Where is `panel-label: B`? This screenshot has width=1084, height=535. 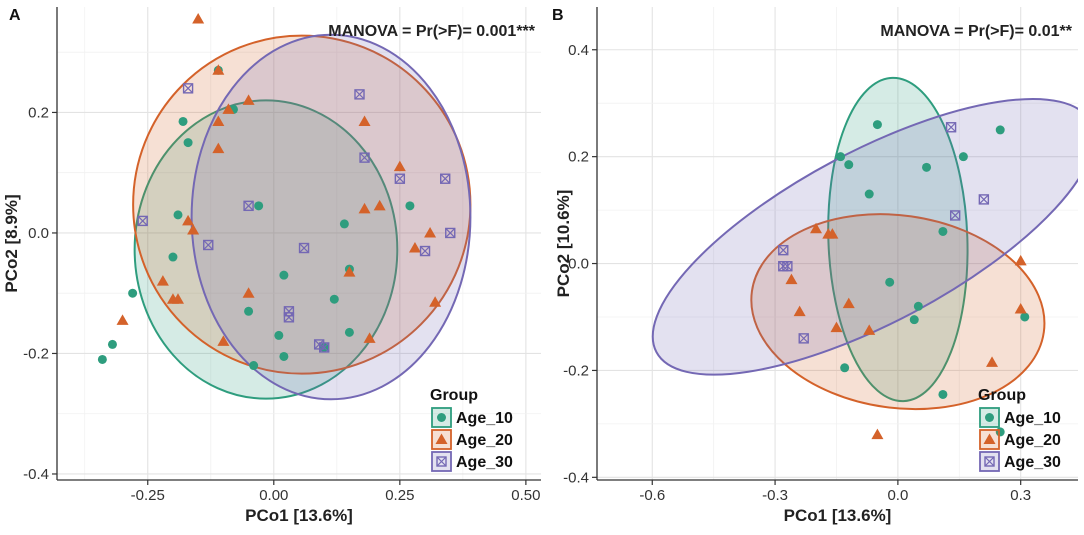
panel-label: B is located at coordinates (558, 15).